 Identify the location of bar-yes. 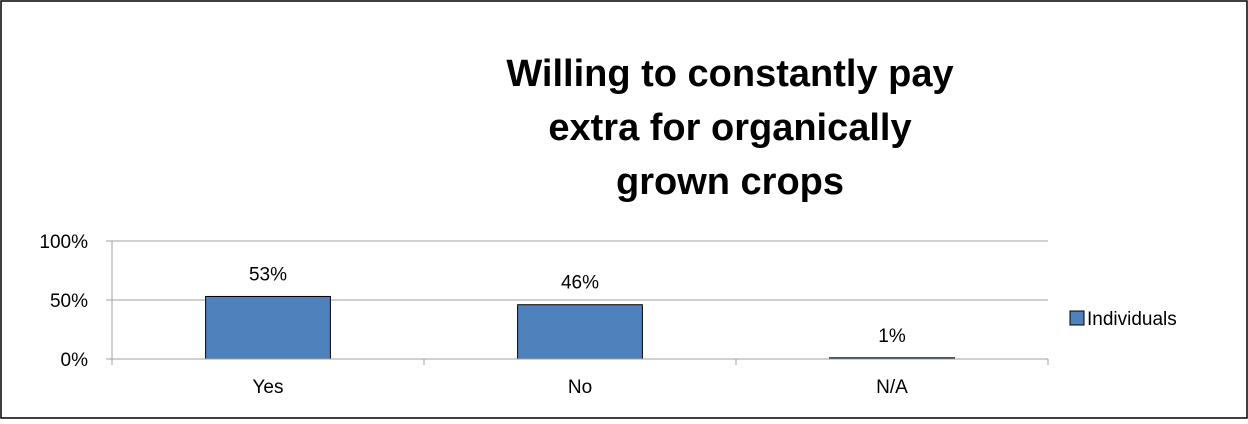
(268, 327).